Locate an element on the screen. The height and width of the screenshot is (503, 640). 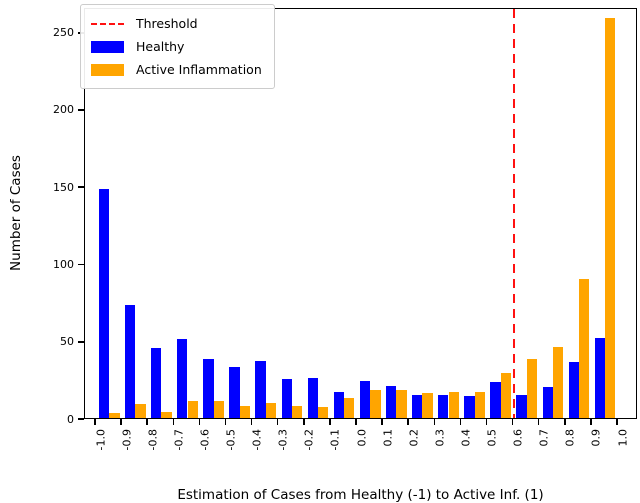
y-axis-label: Number of Cases is located at coordinates (16, 213).